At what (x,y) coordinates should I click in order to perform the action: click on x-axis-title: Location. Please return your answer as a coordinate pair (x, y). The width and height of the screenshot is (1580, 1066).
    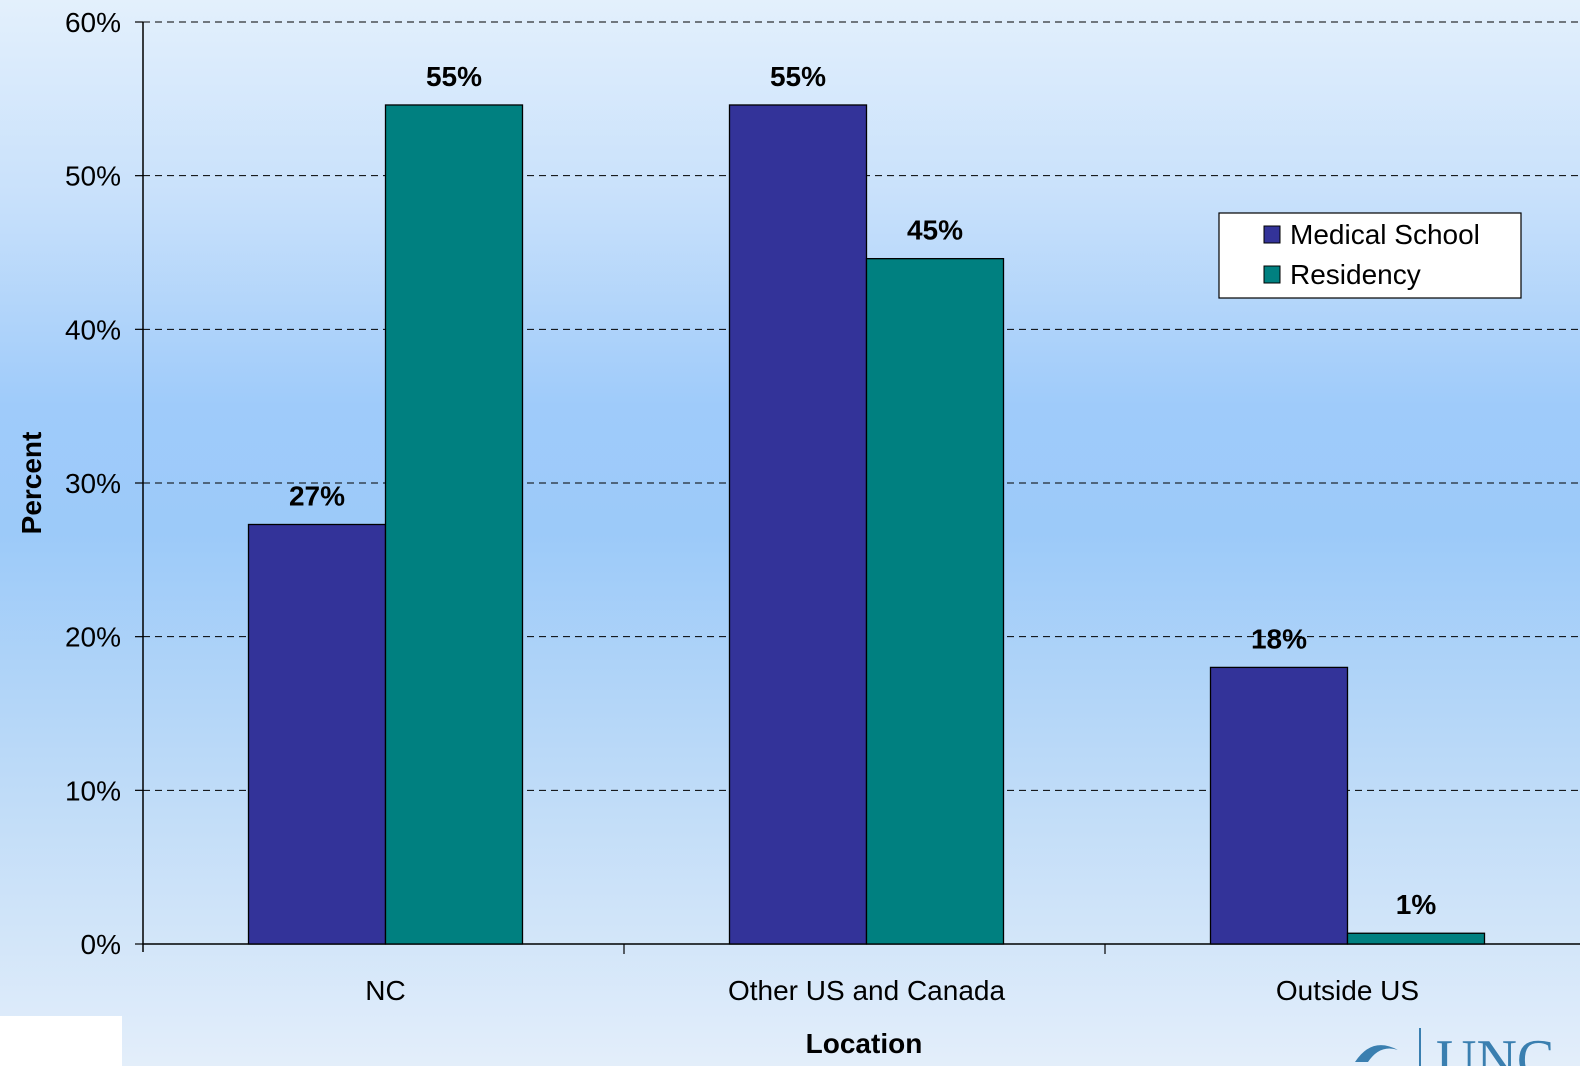
    Looking at the image, I should click on (864, 1043).